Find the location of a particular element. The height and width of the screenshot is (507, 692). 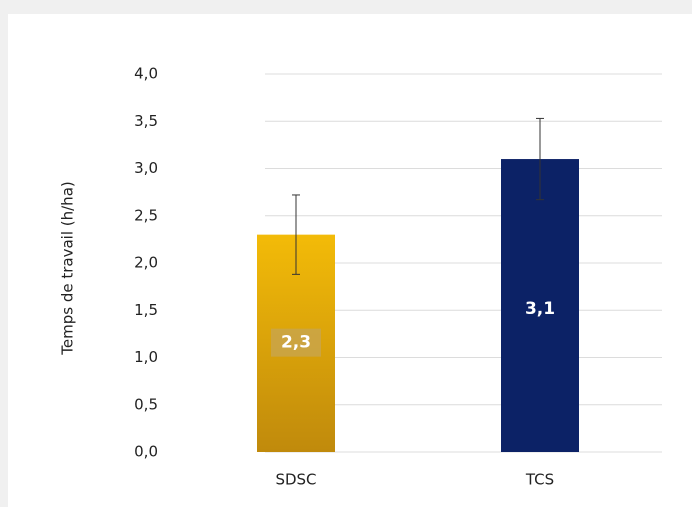

y-tick-label: 1,5 is located at coordinates (146, 310).